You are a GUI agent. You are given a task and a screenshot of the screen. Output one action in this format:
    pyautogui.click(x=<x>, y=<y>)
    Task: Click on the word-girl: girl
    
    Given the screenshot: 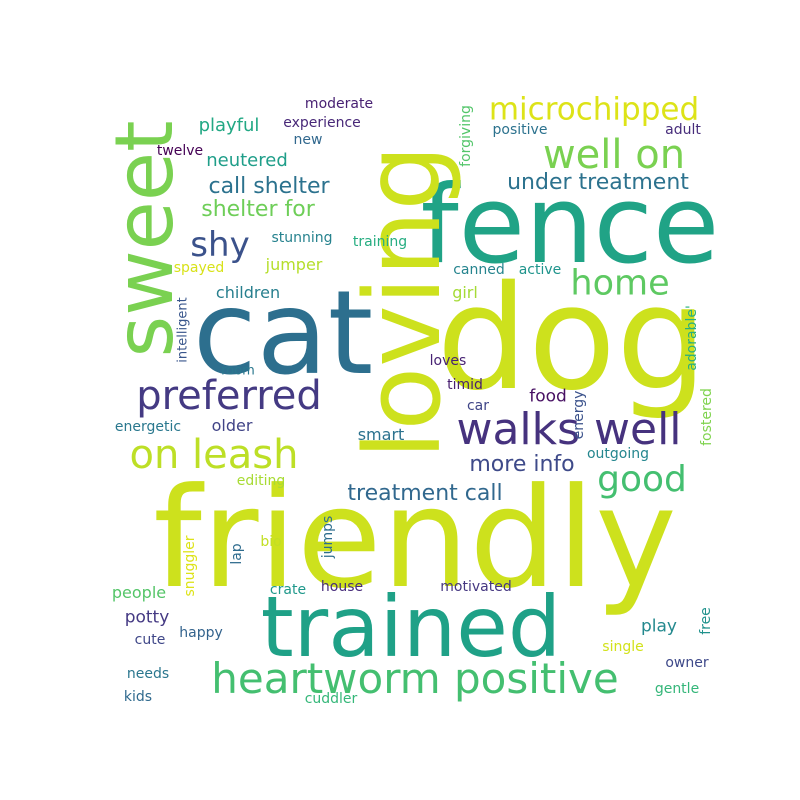 What is the action you would take?
    pyautogui.click(x=465, y=292)
    